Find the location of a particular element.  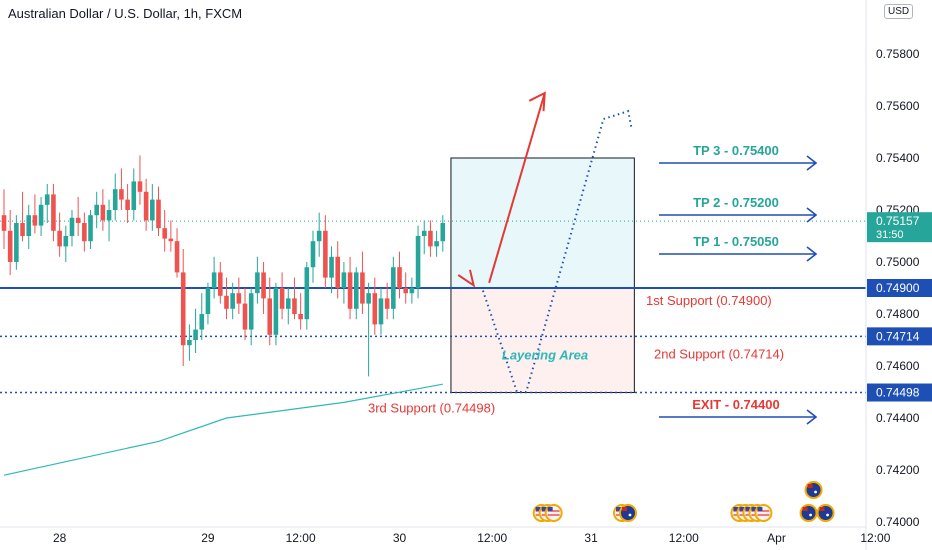

y-tick-label: 0.74800 is located at coordinates (898, 314).